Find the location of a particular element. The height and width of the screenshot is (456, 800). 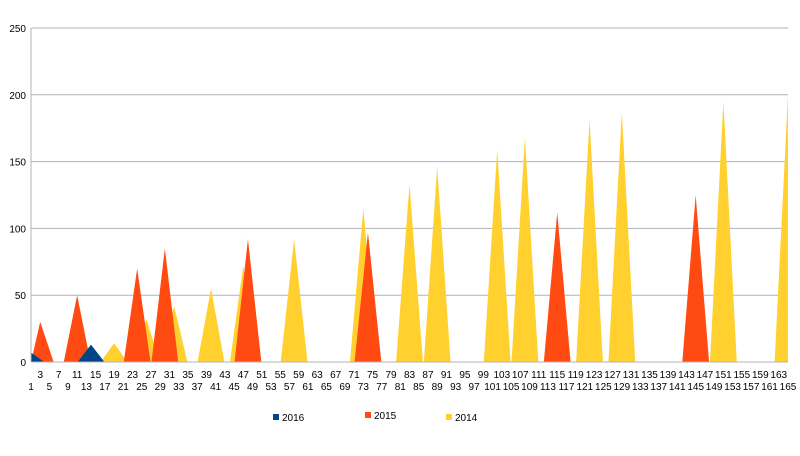

x-tick-label: 59 is located at coordinates (299, 375).